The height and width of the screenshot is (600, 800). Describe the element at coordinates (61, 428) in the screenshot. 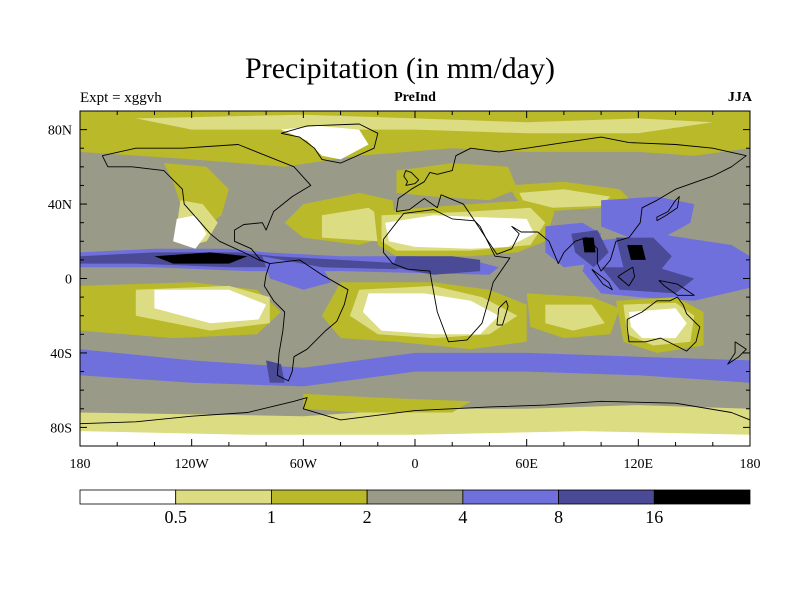

I see `y-tick-label: 80S` at that location.